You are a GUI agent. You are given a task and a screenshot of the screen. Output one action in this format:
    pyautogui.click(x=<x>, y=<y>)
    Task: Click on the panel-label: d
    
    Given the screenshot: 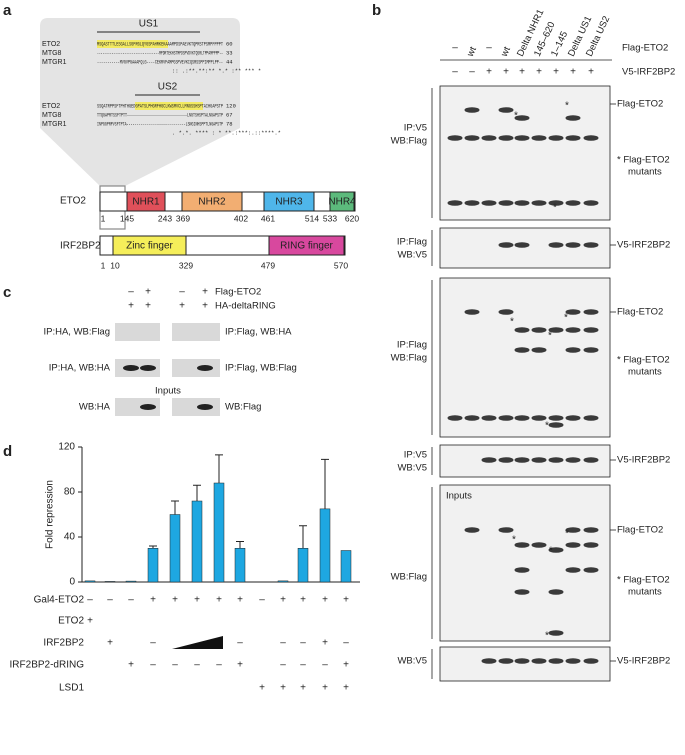 What is the action you would take?
    pyautogui.click(x=7, y=451)
    